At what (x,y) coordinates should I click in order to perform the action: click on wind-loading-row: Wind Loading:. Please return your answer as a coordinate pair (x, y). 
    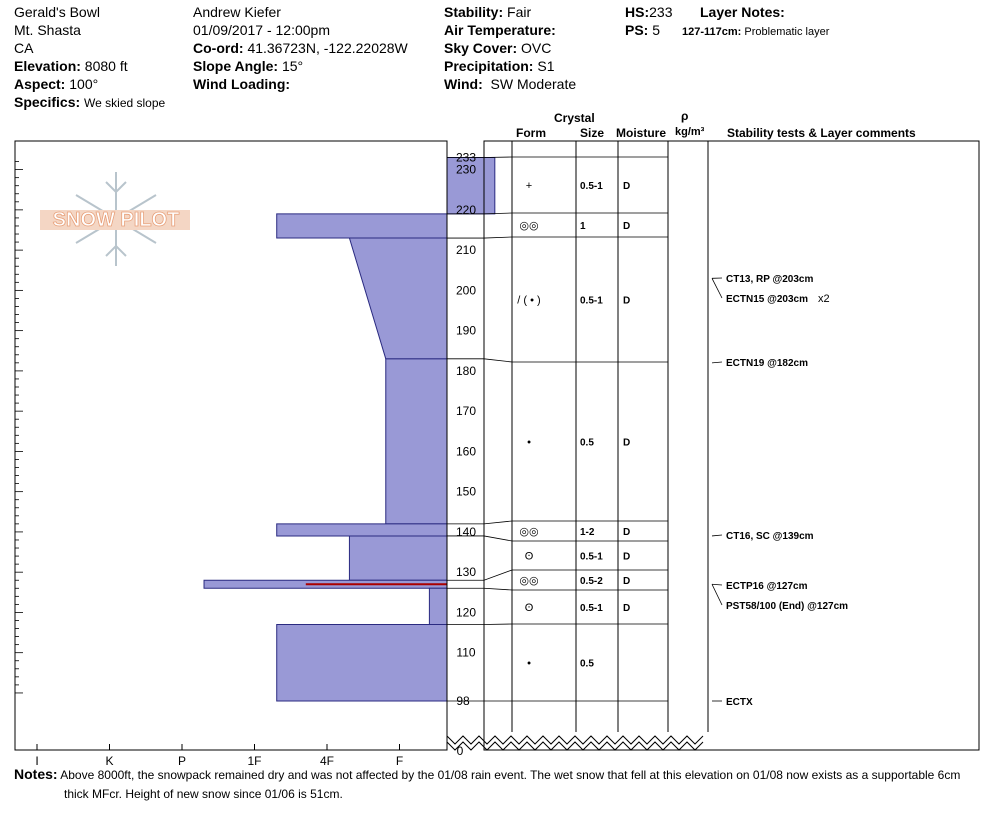
    Looking at the image, I should click on (241, 84).